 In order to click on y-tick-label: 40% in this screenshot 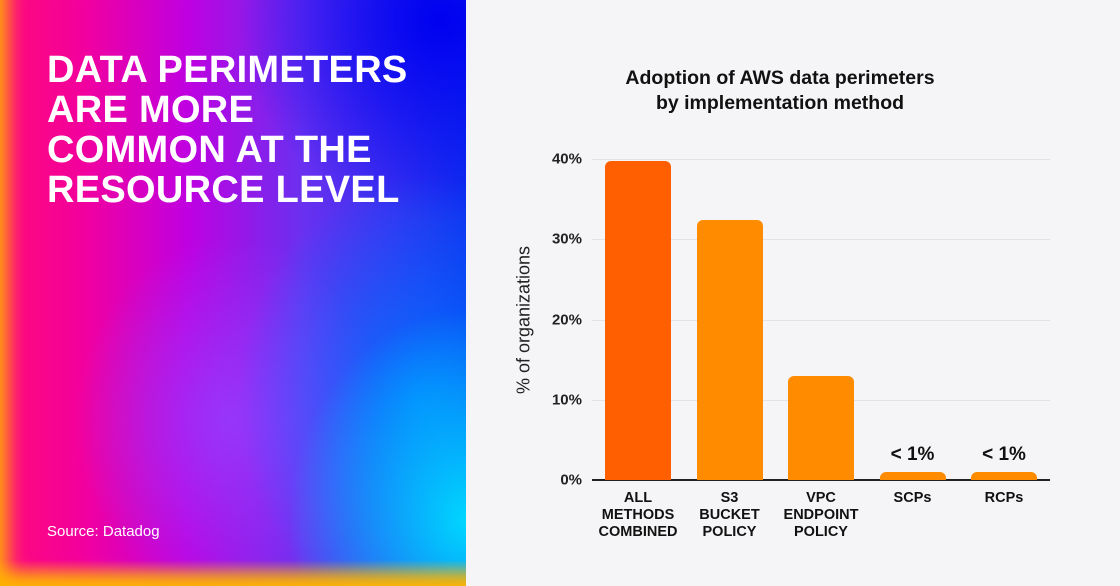, I will do `click(566, 159)`.